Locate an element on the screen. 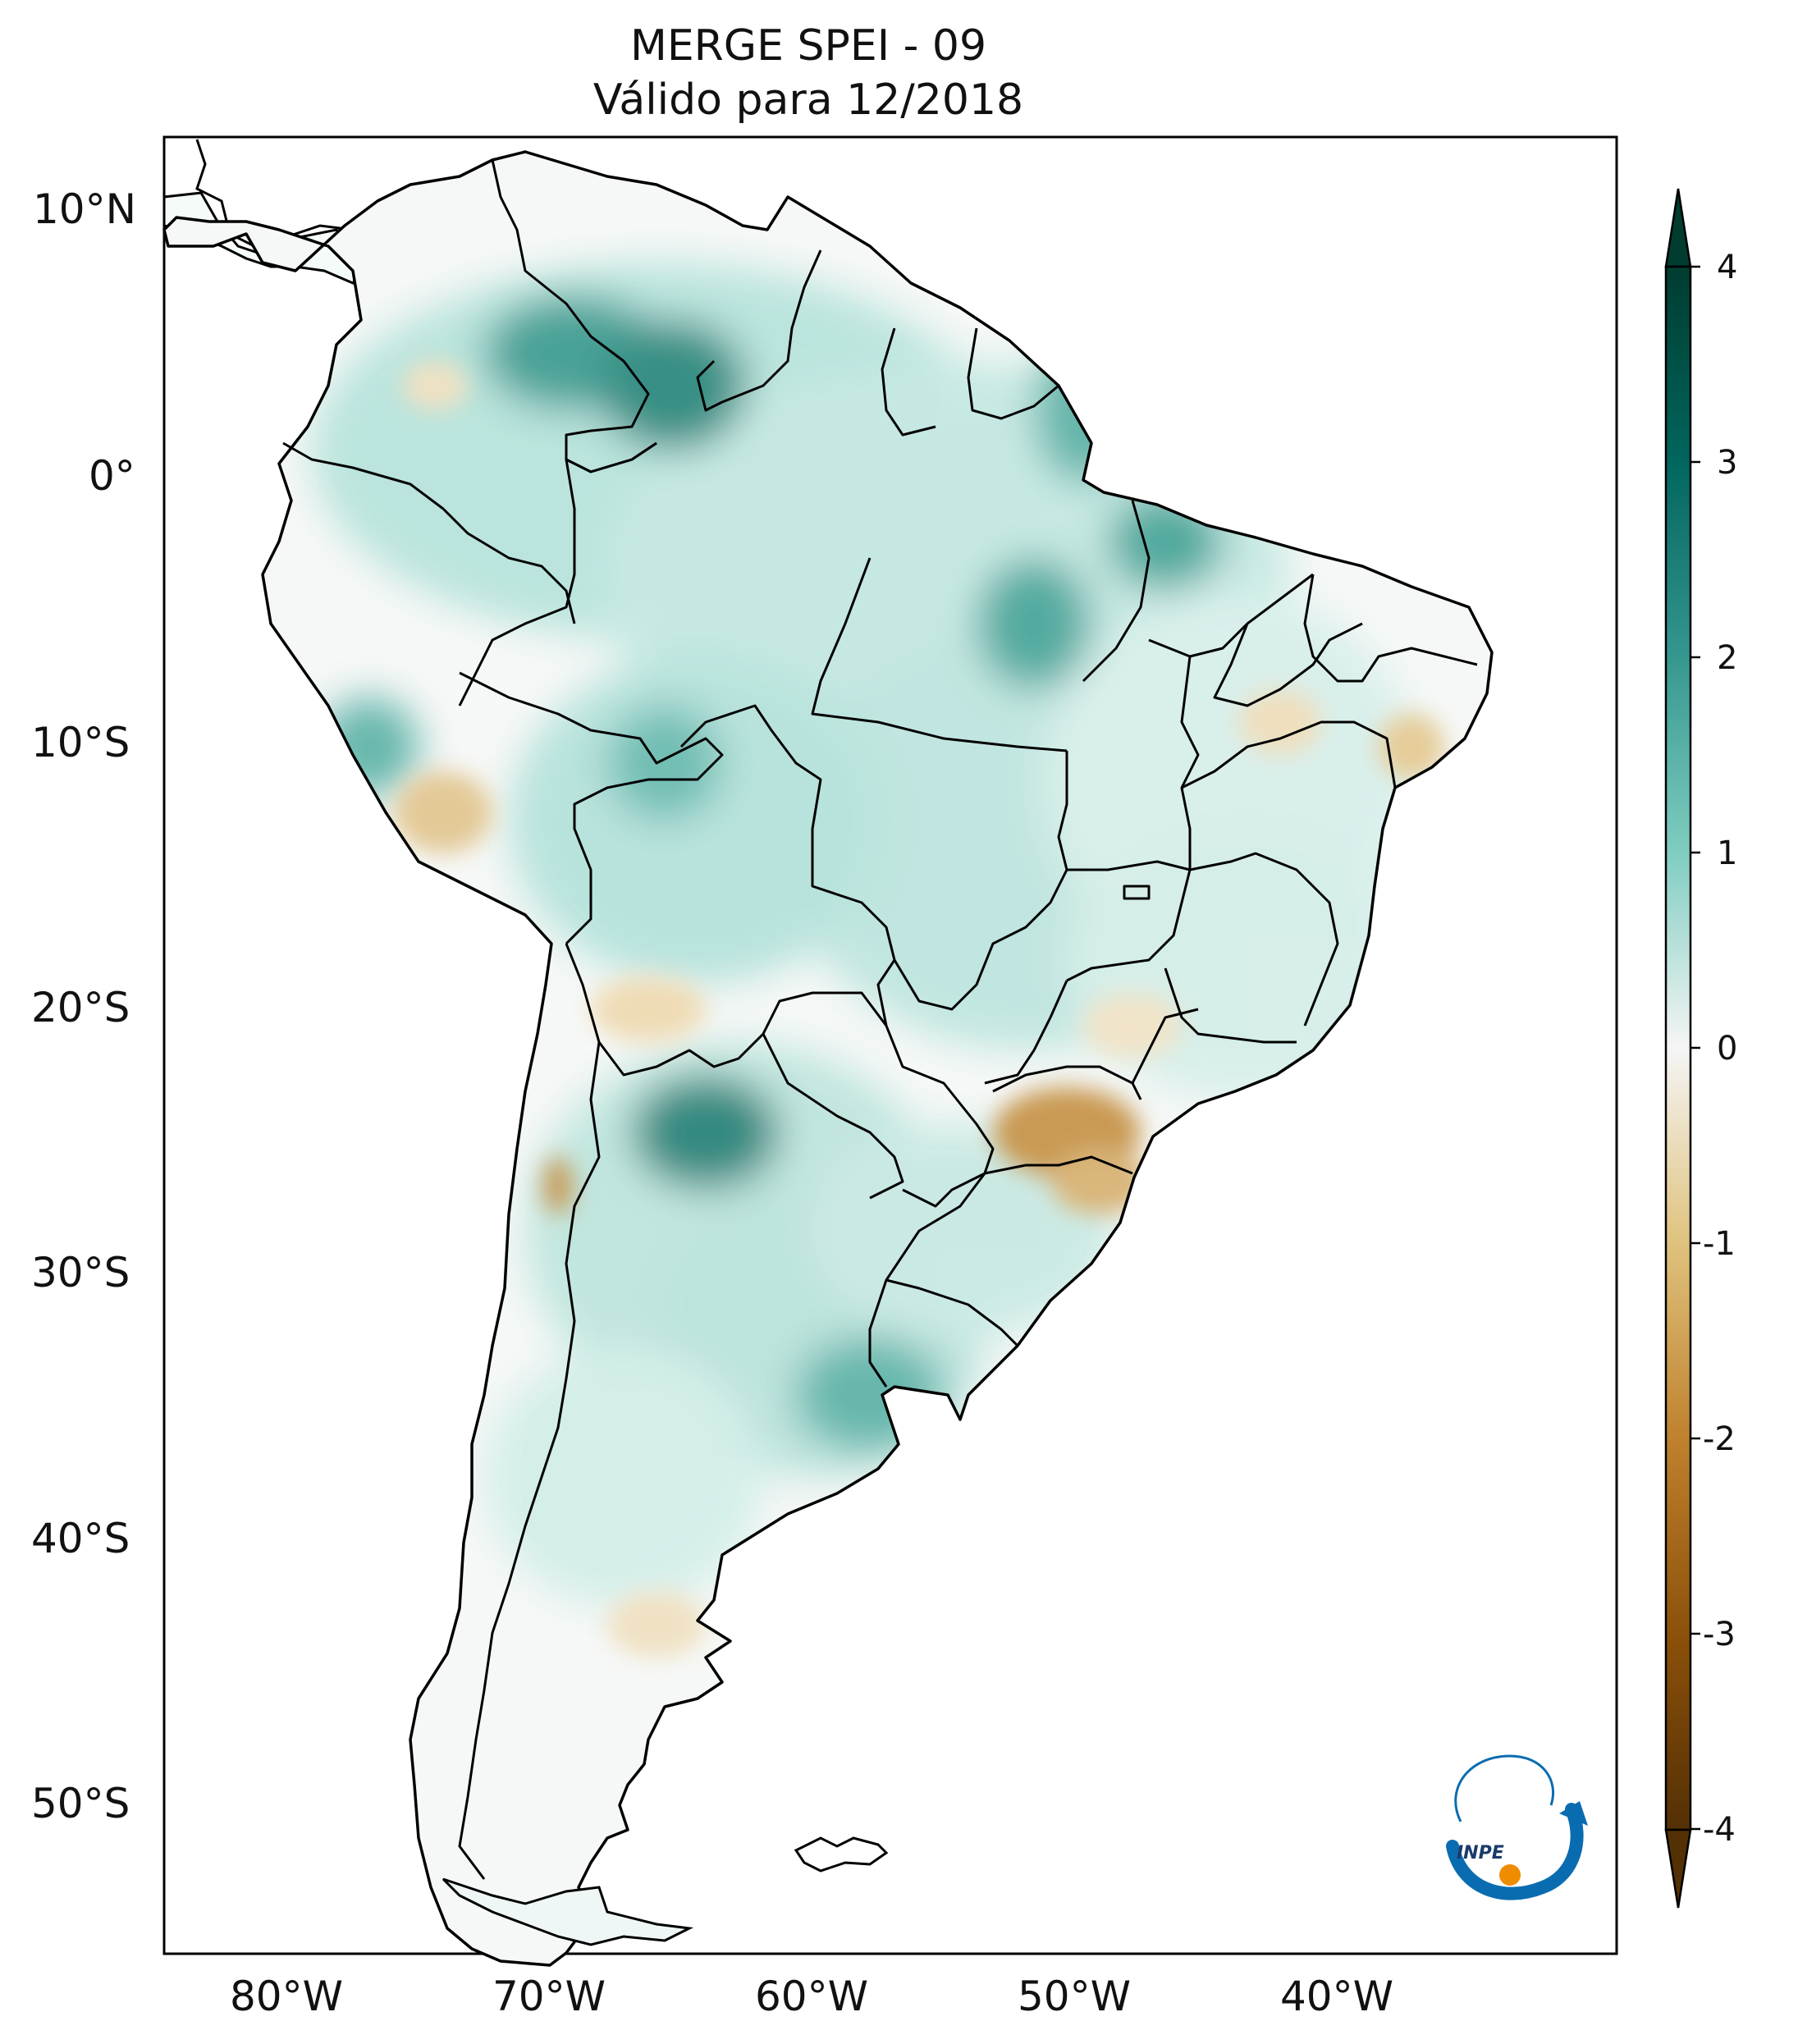  lat-tick-label: 30°S is located at coordinates (80, 1272).